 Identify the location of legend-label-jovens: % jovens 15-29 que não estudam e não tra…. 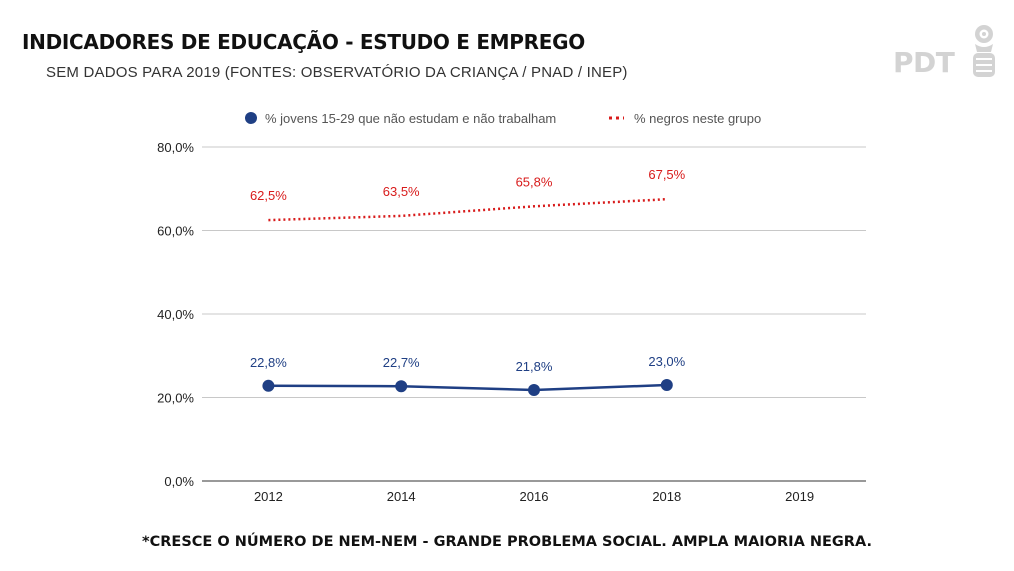
(410, 118).